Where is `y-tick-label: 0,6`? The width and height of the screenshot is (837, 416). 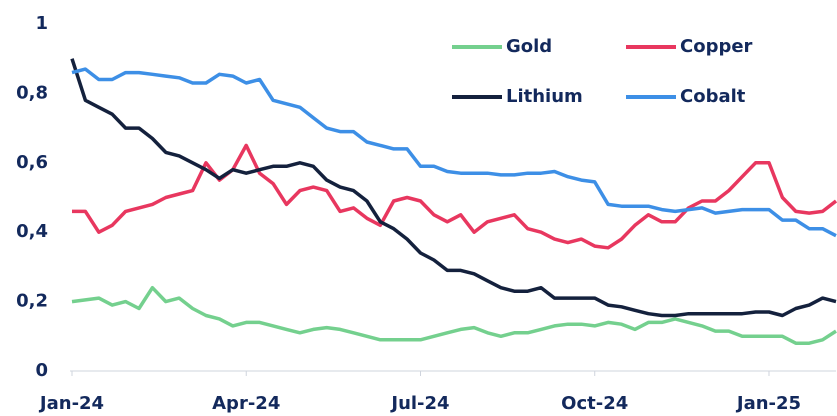 y-tick-label: 0,6 is located at coordinates (32, 162).